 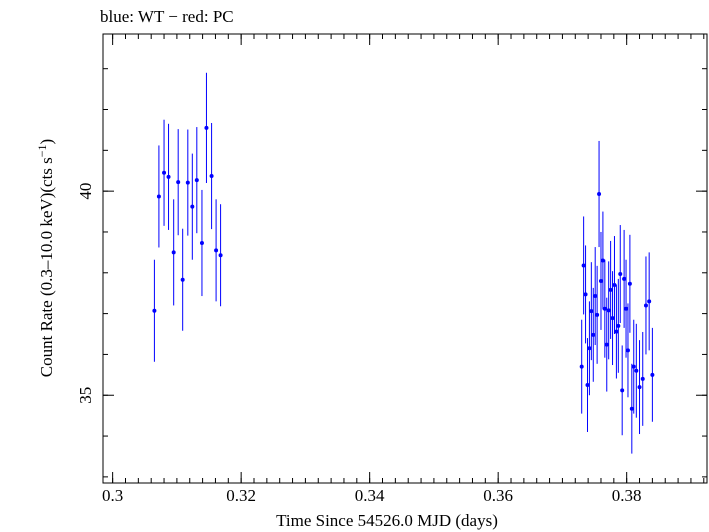 What do you see at coordinates (112, 495) in the screenshot?
I see `x-tick-label: 0.3` at bounding box center [112, 495].